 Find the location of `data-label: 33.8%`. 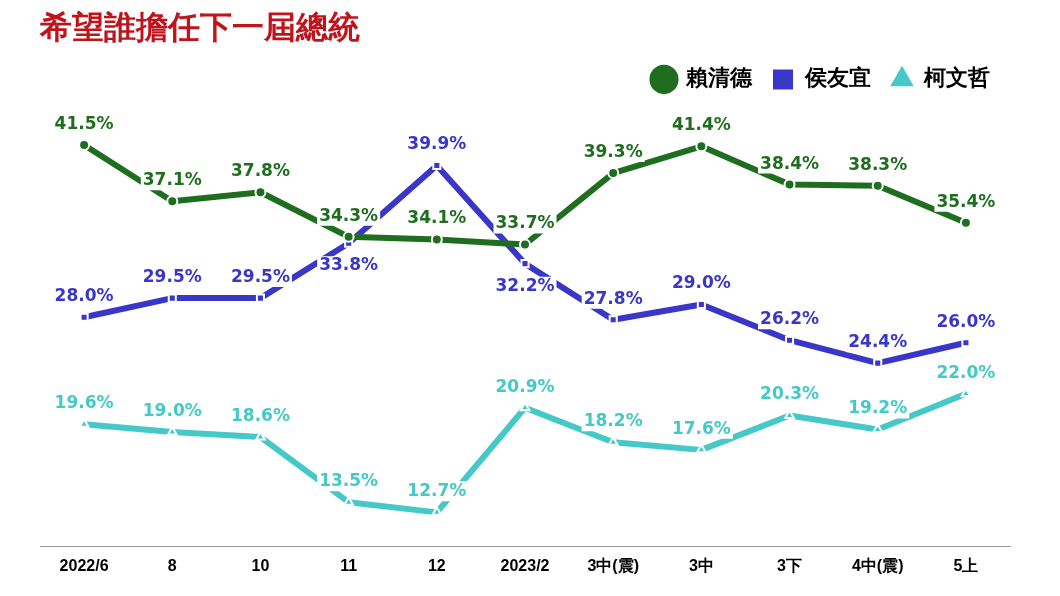

data-label: 33.8% is located at coordinates (349, 264).